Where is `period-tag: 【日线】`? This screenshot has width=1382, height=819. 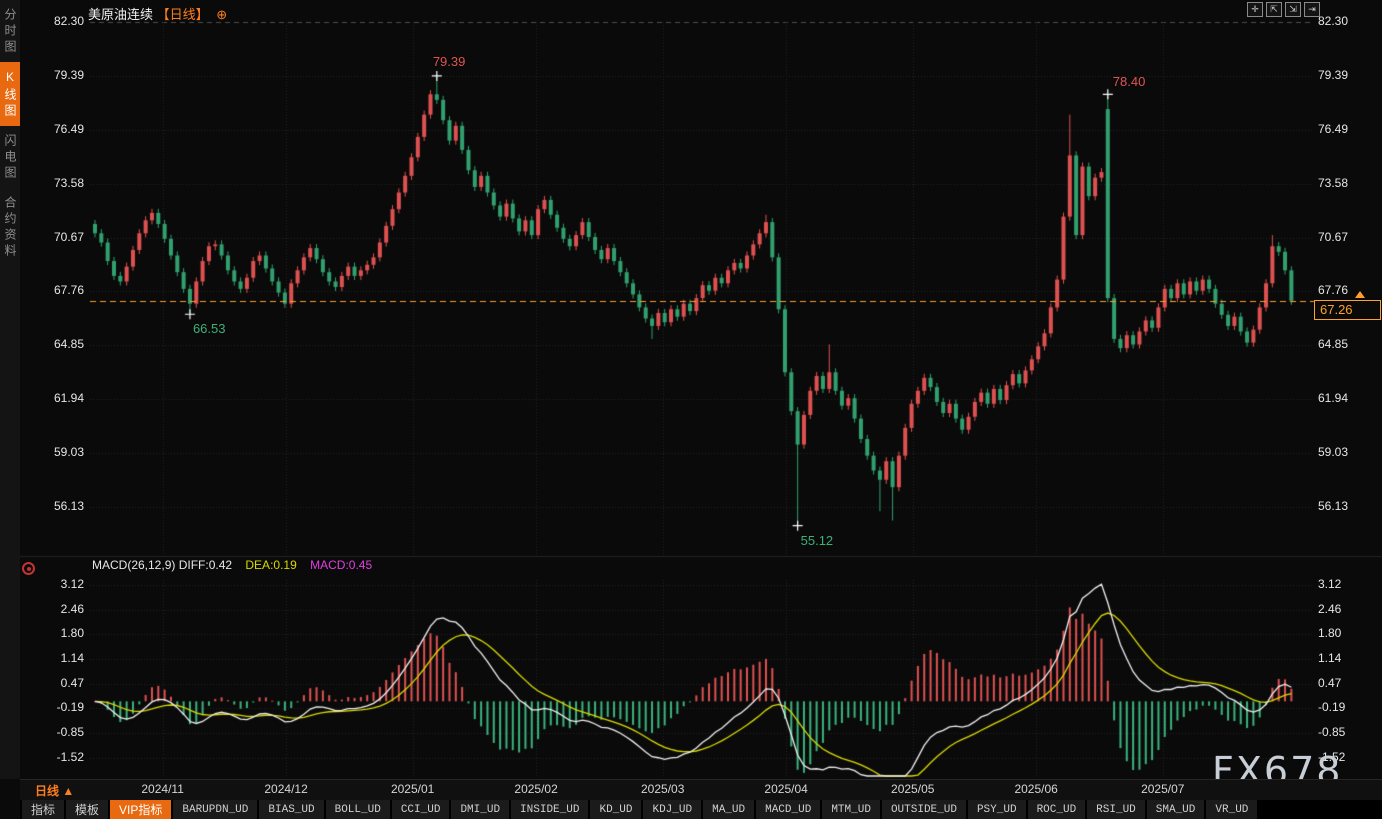 period-tag: 【日线】 is located at coordinates (182, 14).